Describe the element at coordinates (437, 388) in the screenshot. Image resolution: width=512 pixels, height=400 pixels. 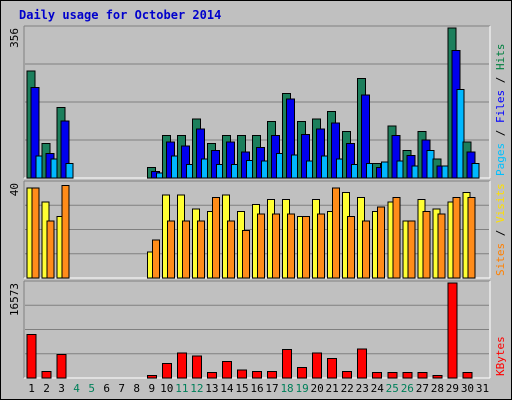
I see `x-tick-label: 28` at that location.